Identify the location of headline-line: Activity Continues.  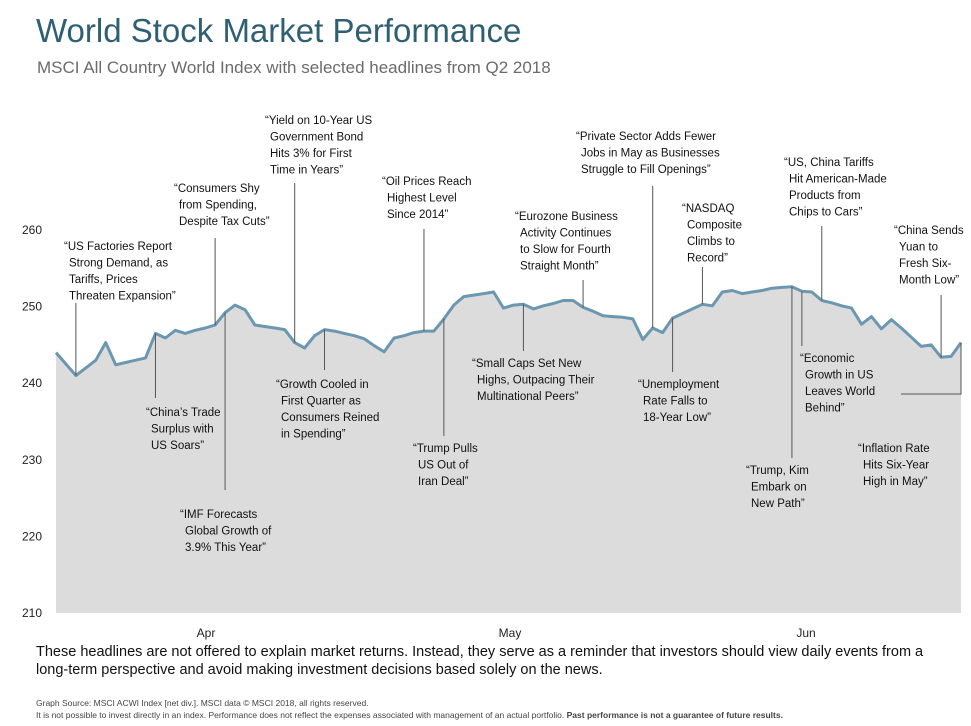
(566, 234).